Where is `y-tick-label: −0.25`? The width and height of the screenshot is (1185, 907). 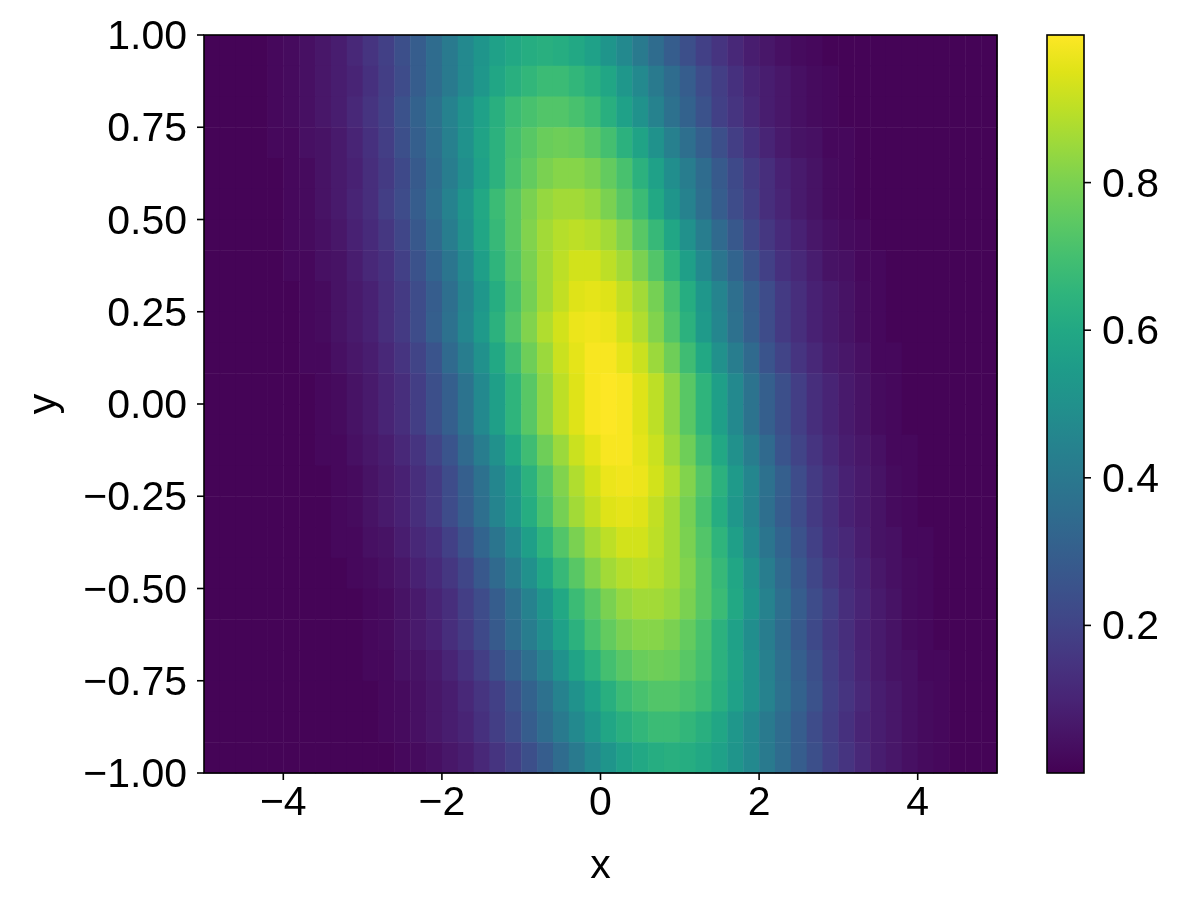
y-tick-label: −0.25 is located at coordinates (135, 496).